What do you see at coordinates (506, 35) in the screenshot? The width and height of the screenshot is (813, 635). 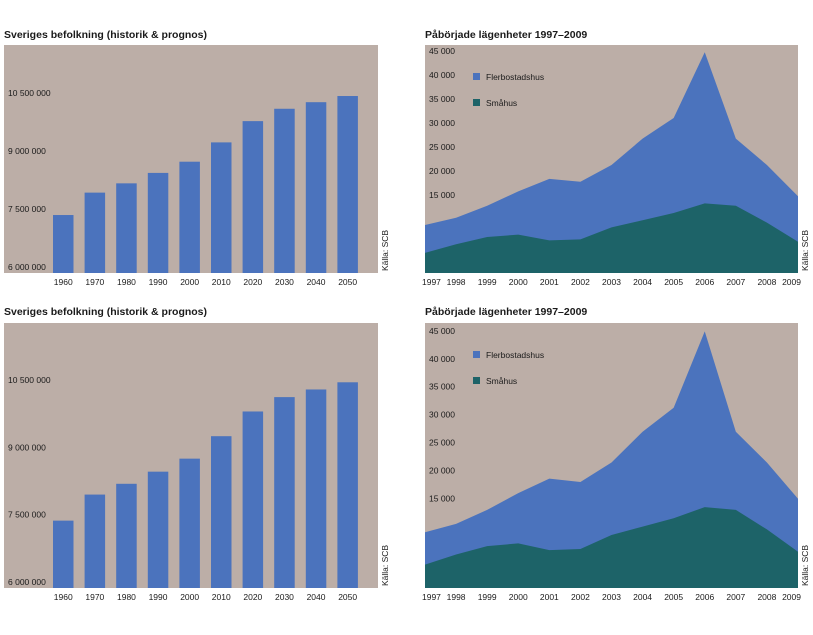 I see `chart-title-apartments-top: Påbörjade lägenheter 1997–2009` at bounding box center [506, 35].